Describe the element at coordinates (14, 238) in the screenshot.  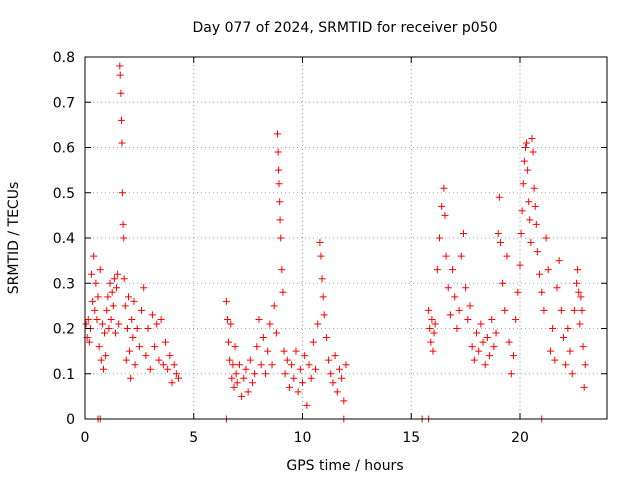
I see `y-axis-label: SRMTID / TECUs` at that location.